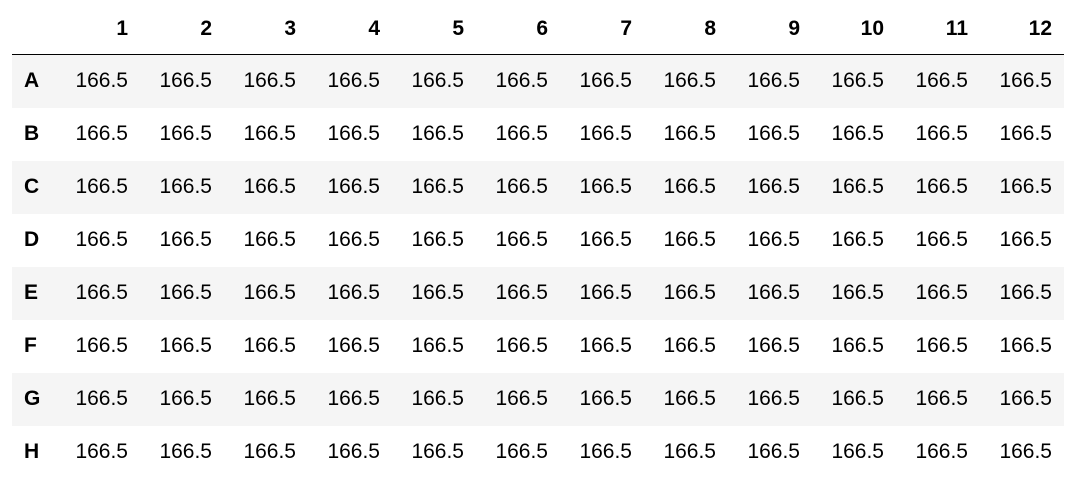 The height and width of the screenshot is (484, 1072). Describe the element at coordinates (938, 29) in the screenshot. I see `column-header: 11` at that location.